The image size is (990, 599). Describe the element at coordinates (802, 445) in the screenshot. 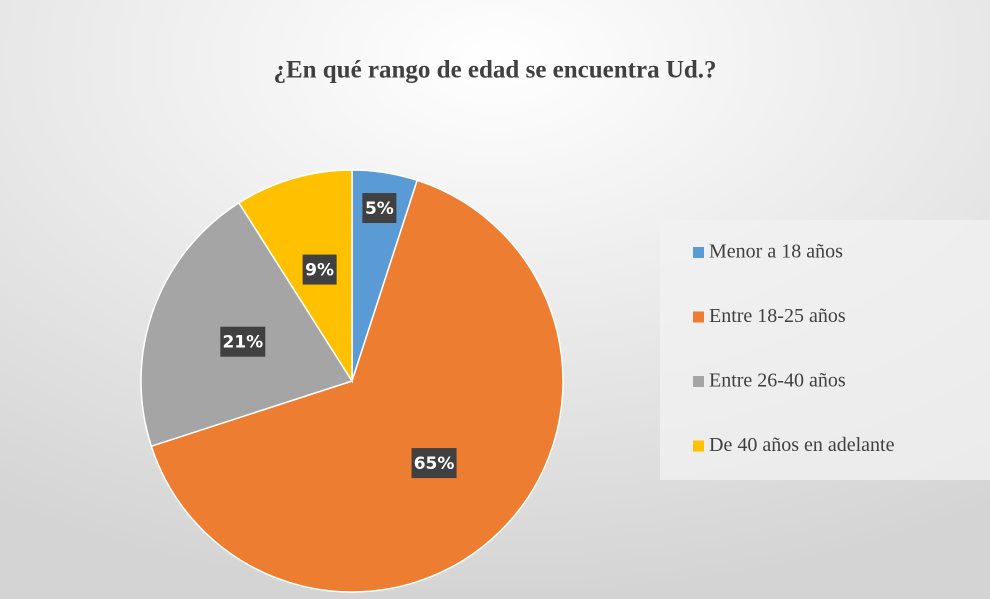

I see `legend-label: De 40 años en adelante` at that location.